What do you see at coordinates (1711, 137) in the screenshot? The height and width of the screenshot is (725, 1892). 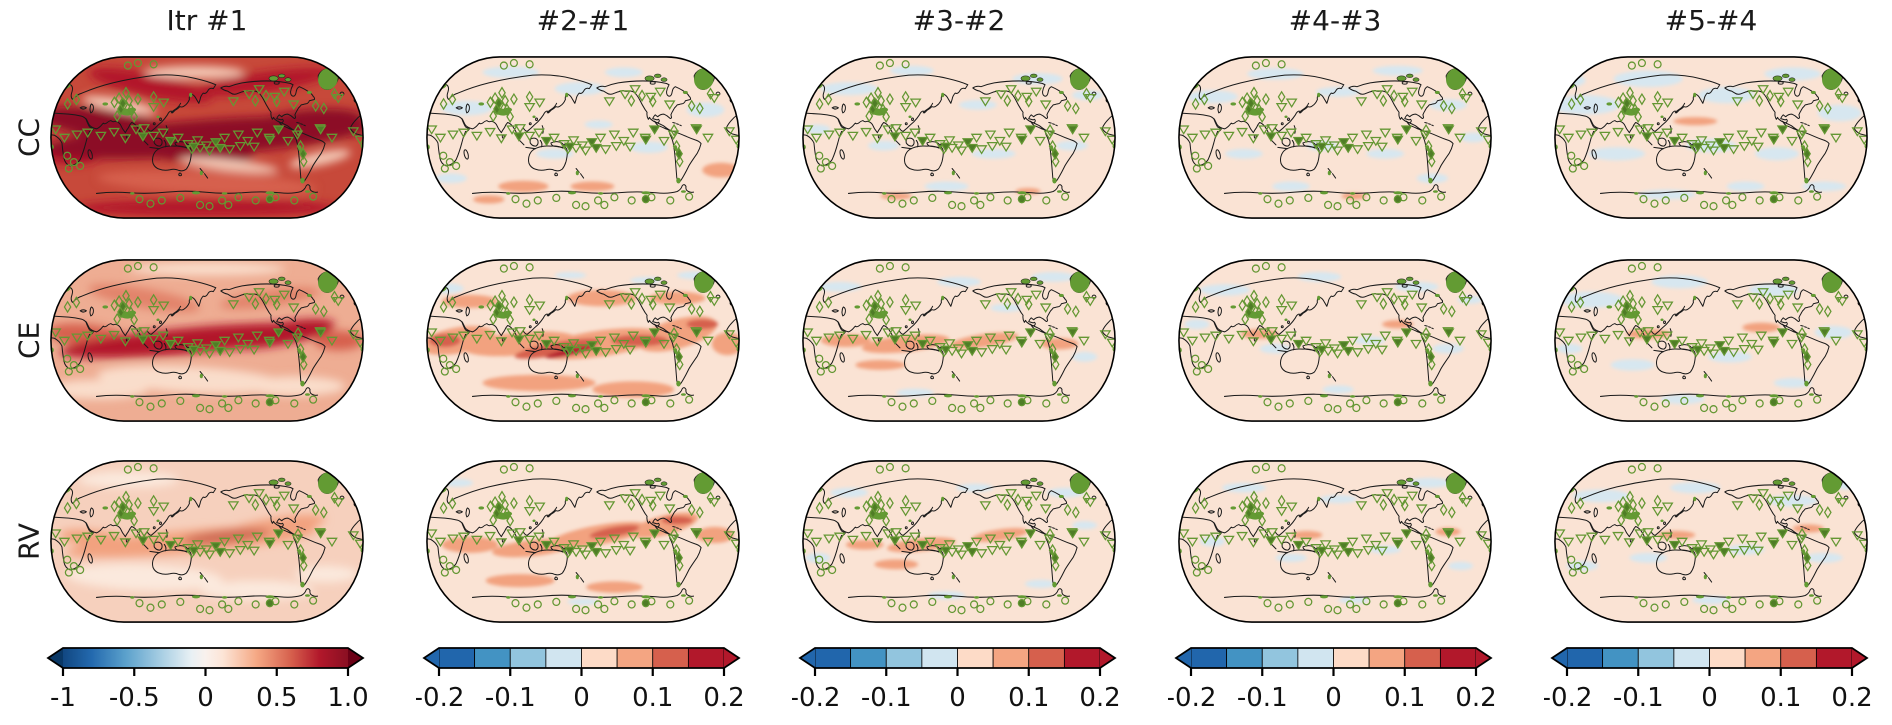 I see `map-panel-cc-d54` at bounding box center [1711, 137].